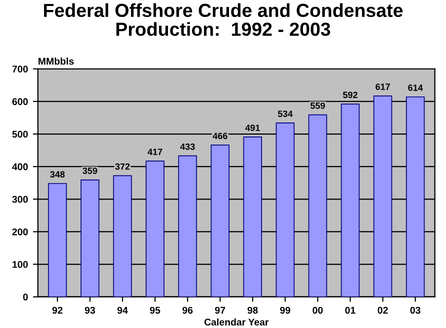 The width and height of the screenshot is (446, 328). Describe the element at coordinates (20, 102) in the screenshot. I see `y-tick-label: 600` at that location.